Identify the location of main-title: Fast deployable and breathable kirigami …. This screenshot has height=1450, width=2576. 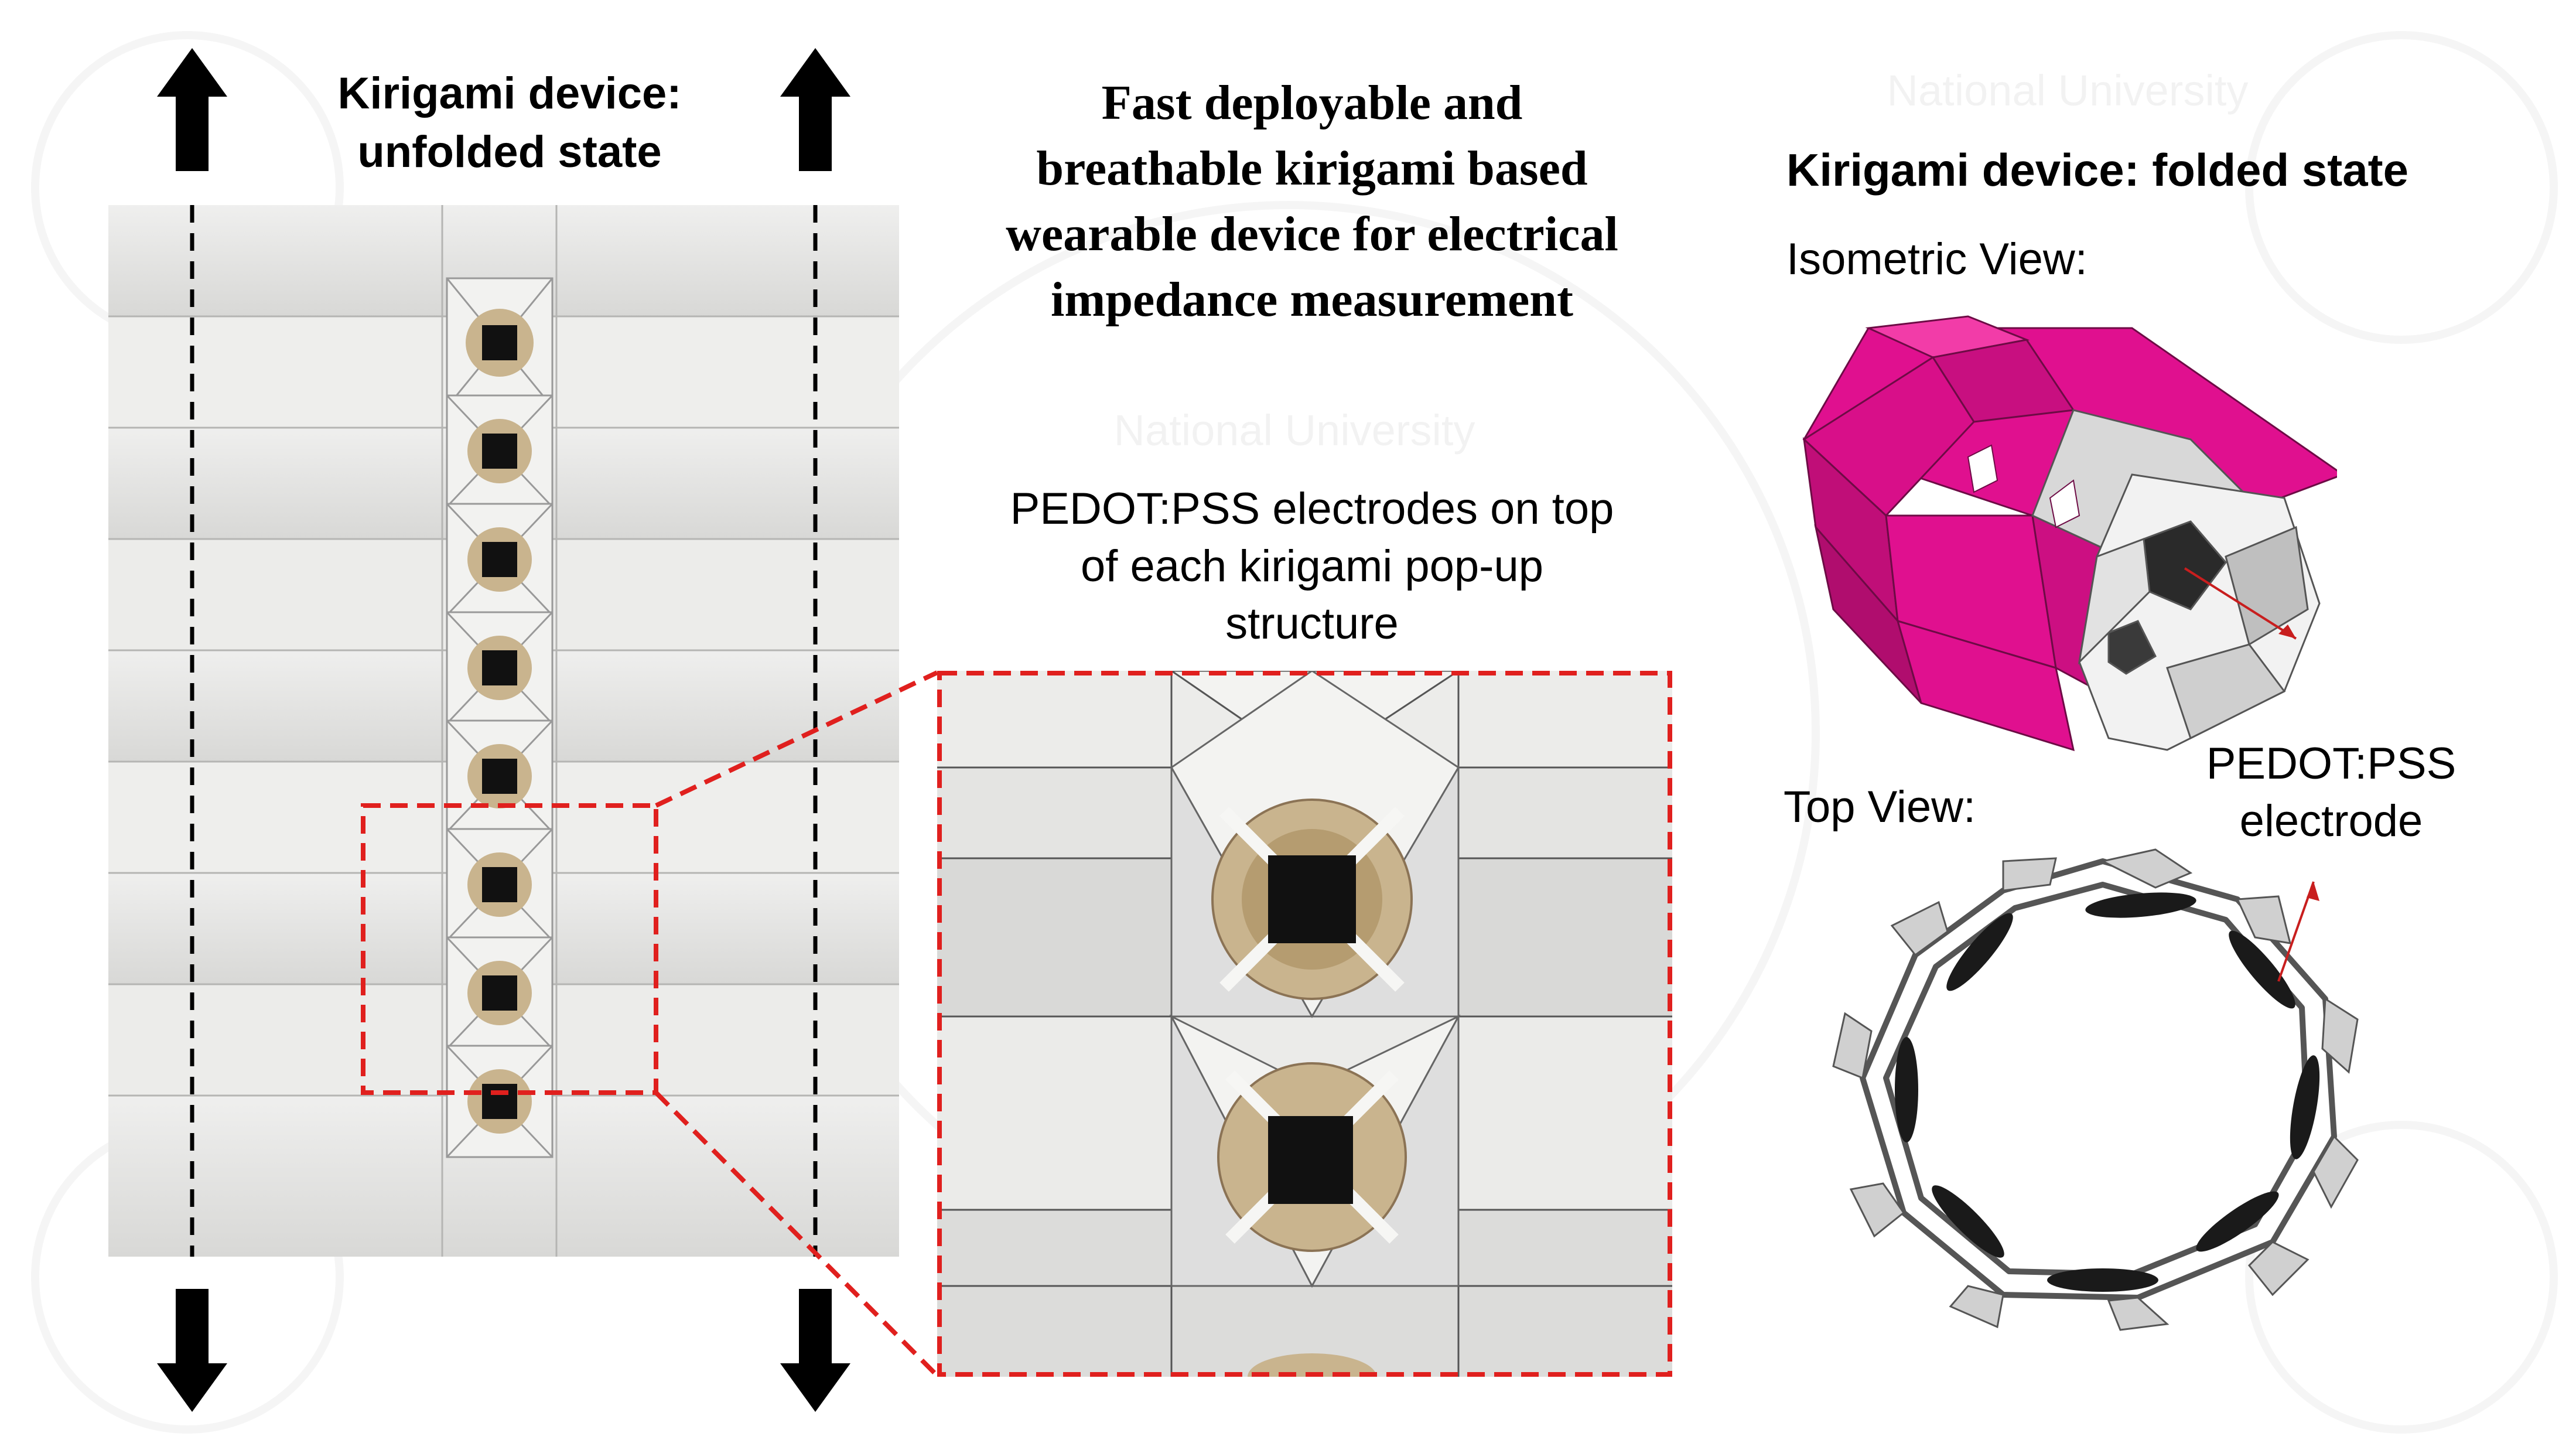
(1312, 201).